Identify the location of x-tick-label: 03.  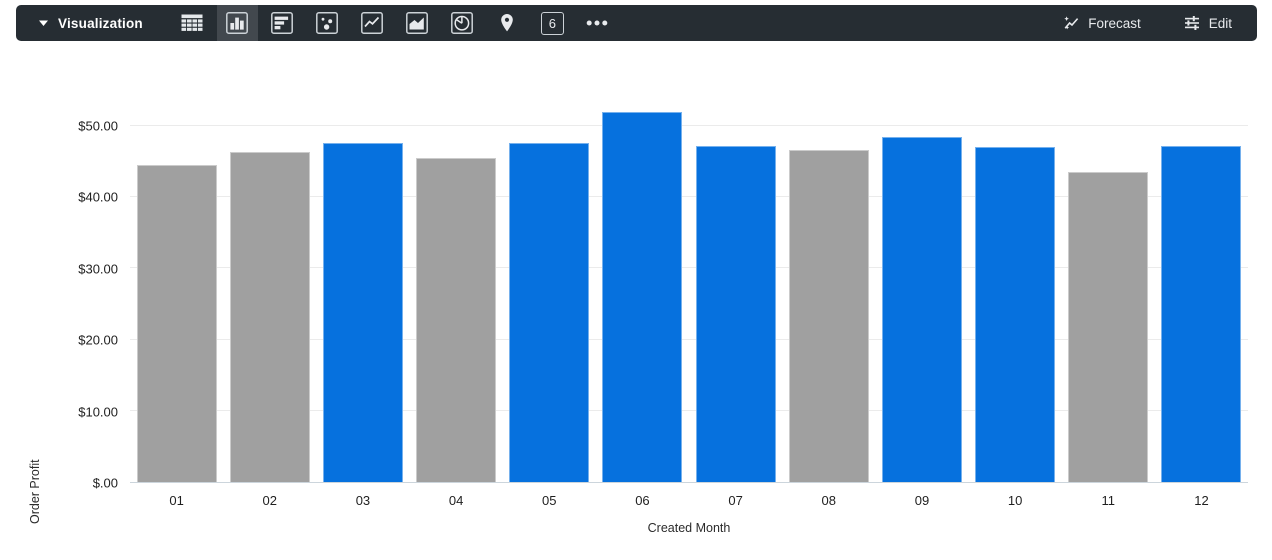
(363, 500).